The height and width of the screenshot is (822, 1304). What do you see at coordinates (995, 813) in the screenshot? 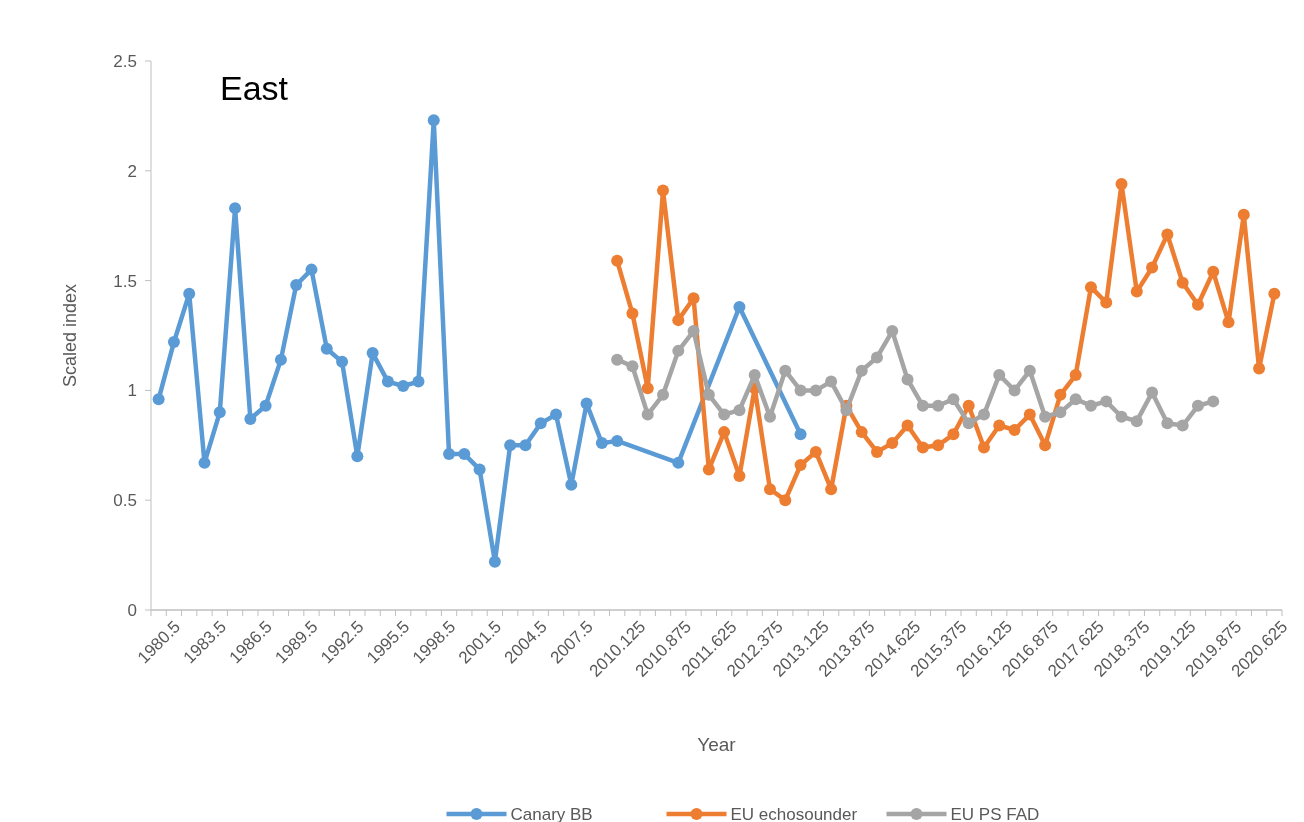
I see `legend-label: EU PS FAD` at bounding box center [995, 813].